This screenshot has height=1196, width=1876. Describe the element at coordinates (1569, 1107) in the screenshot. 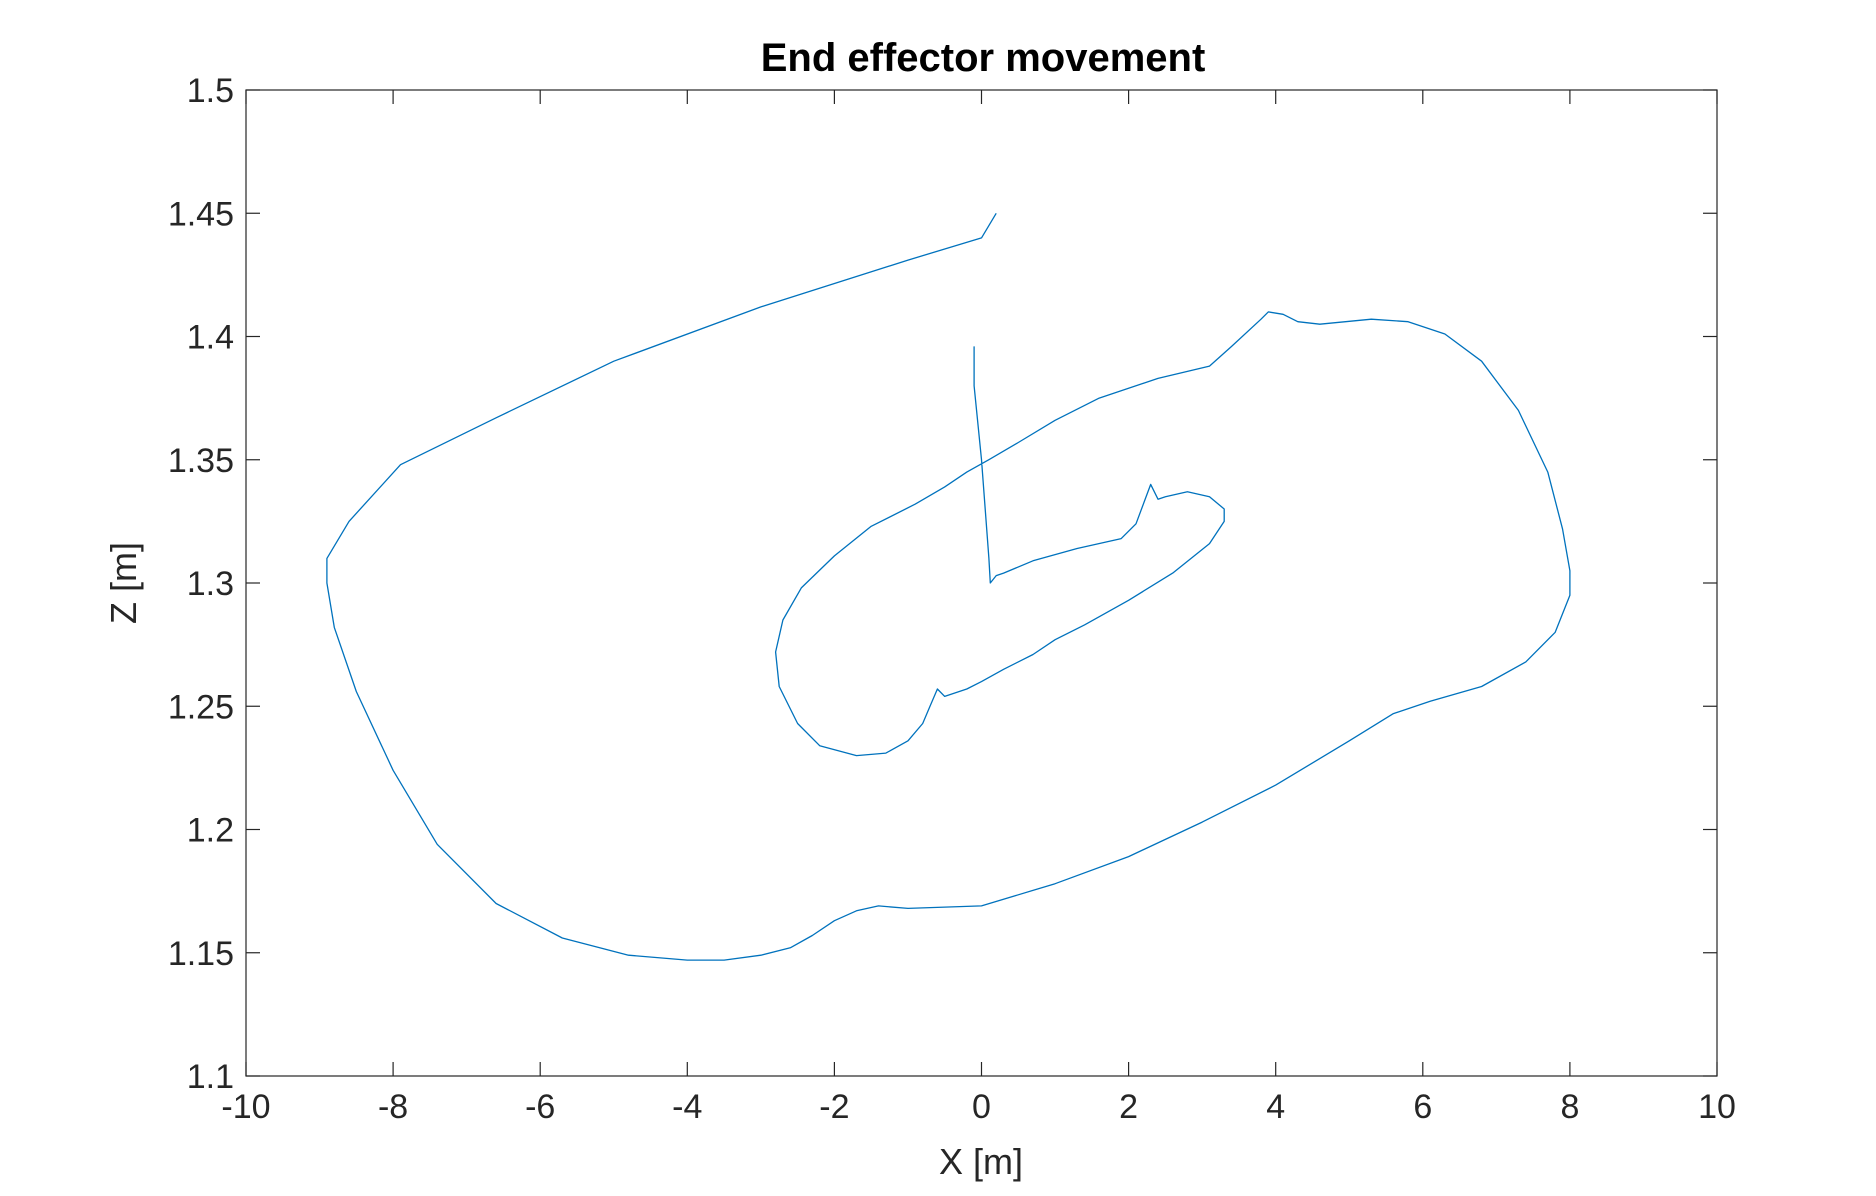

I see `x-tick-label: 8` at that location.